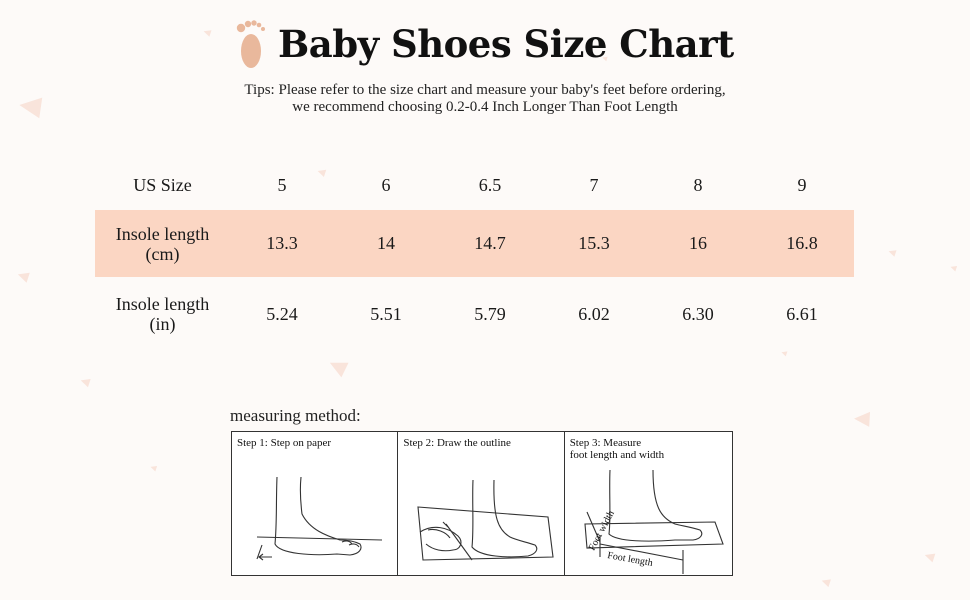 The height and width of the screenshot is (600, 970). I want to click on step-3-caption-line1: Step 3: Measure, so click(605, 443).